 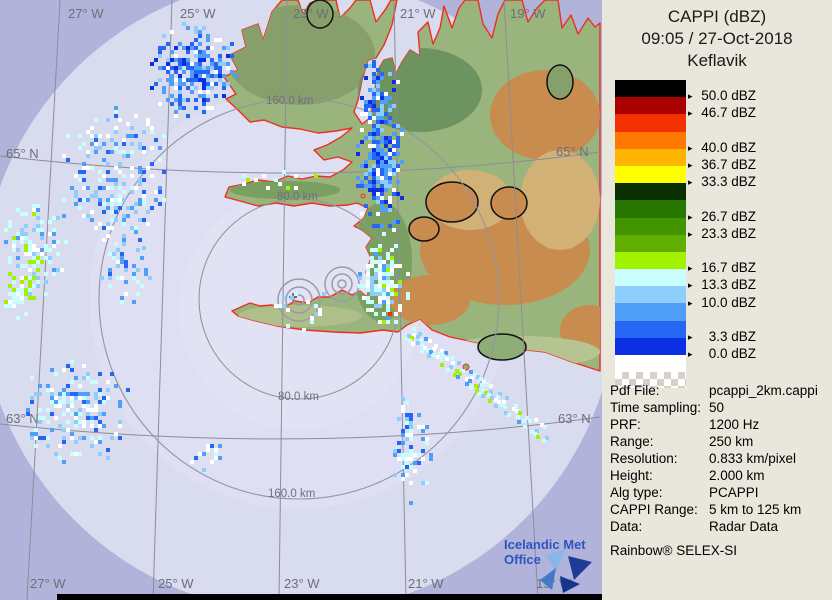 I want to click on meta-row-prf: PRF: 1200 Hz, so click(x=719, y=424).